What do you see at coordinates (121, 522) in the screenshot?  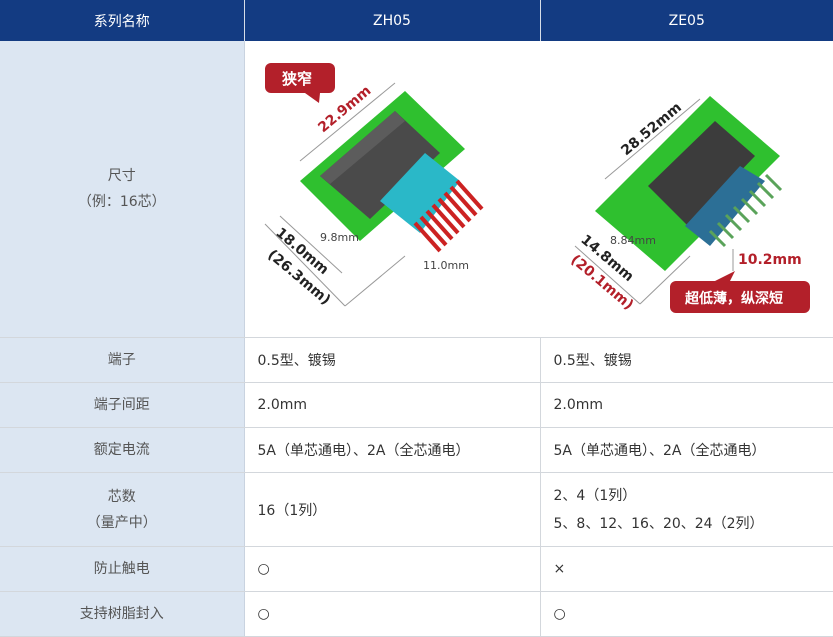 I see `label-subtext: （量产中）` at bounding box center [121, 522].